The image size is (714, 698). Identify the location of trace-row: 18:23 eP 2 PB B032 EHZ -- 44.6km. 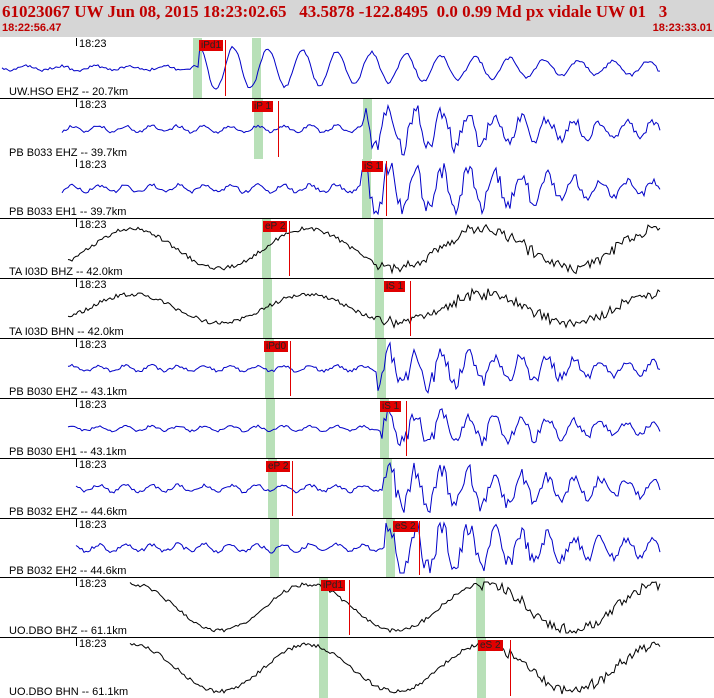
(357, 489).